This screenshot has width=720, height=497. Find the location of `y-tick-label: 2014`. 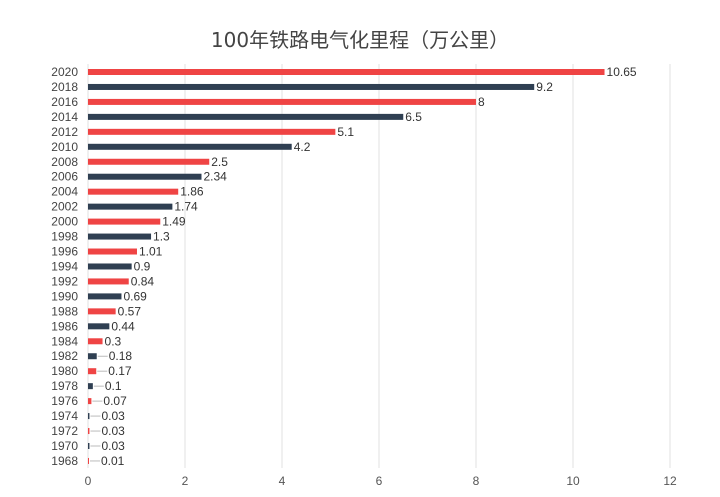

y-tick-label: 2014 is located at coordinates (64, 117).